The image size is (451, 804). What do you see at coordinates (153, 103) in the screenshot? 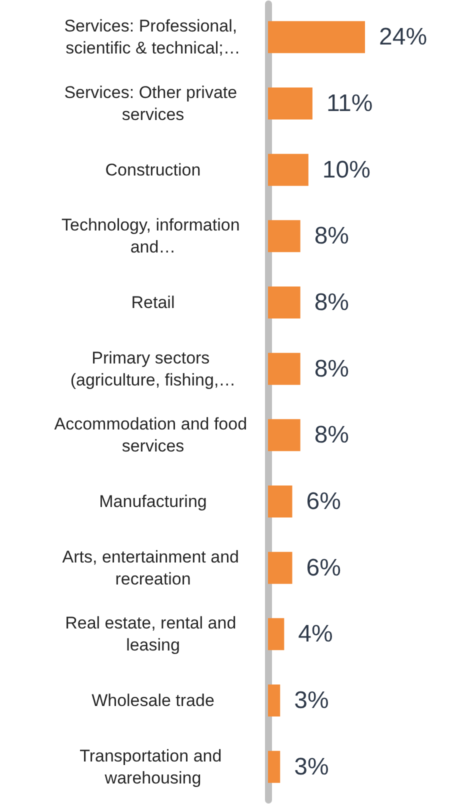
I see `y-tick-label: Services: Other private services` at bounding box center [153, 103].